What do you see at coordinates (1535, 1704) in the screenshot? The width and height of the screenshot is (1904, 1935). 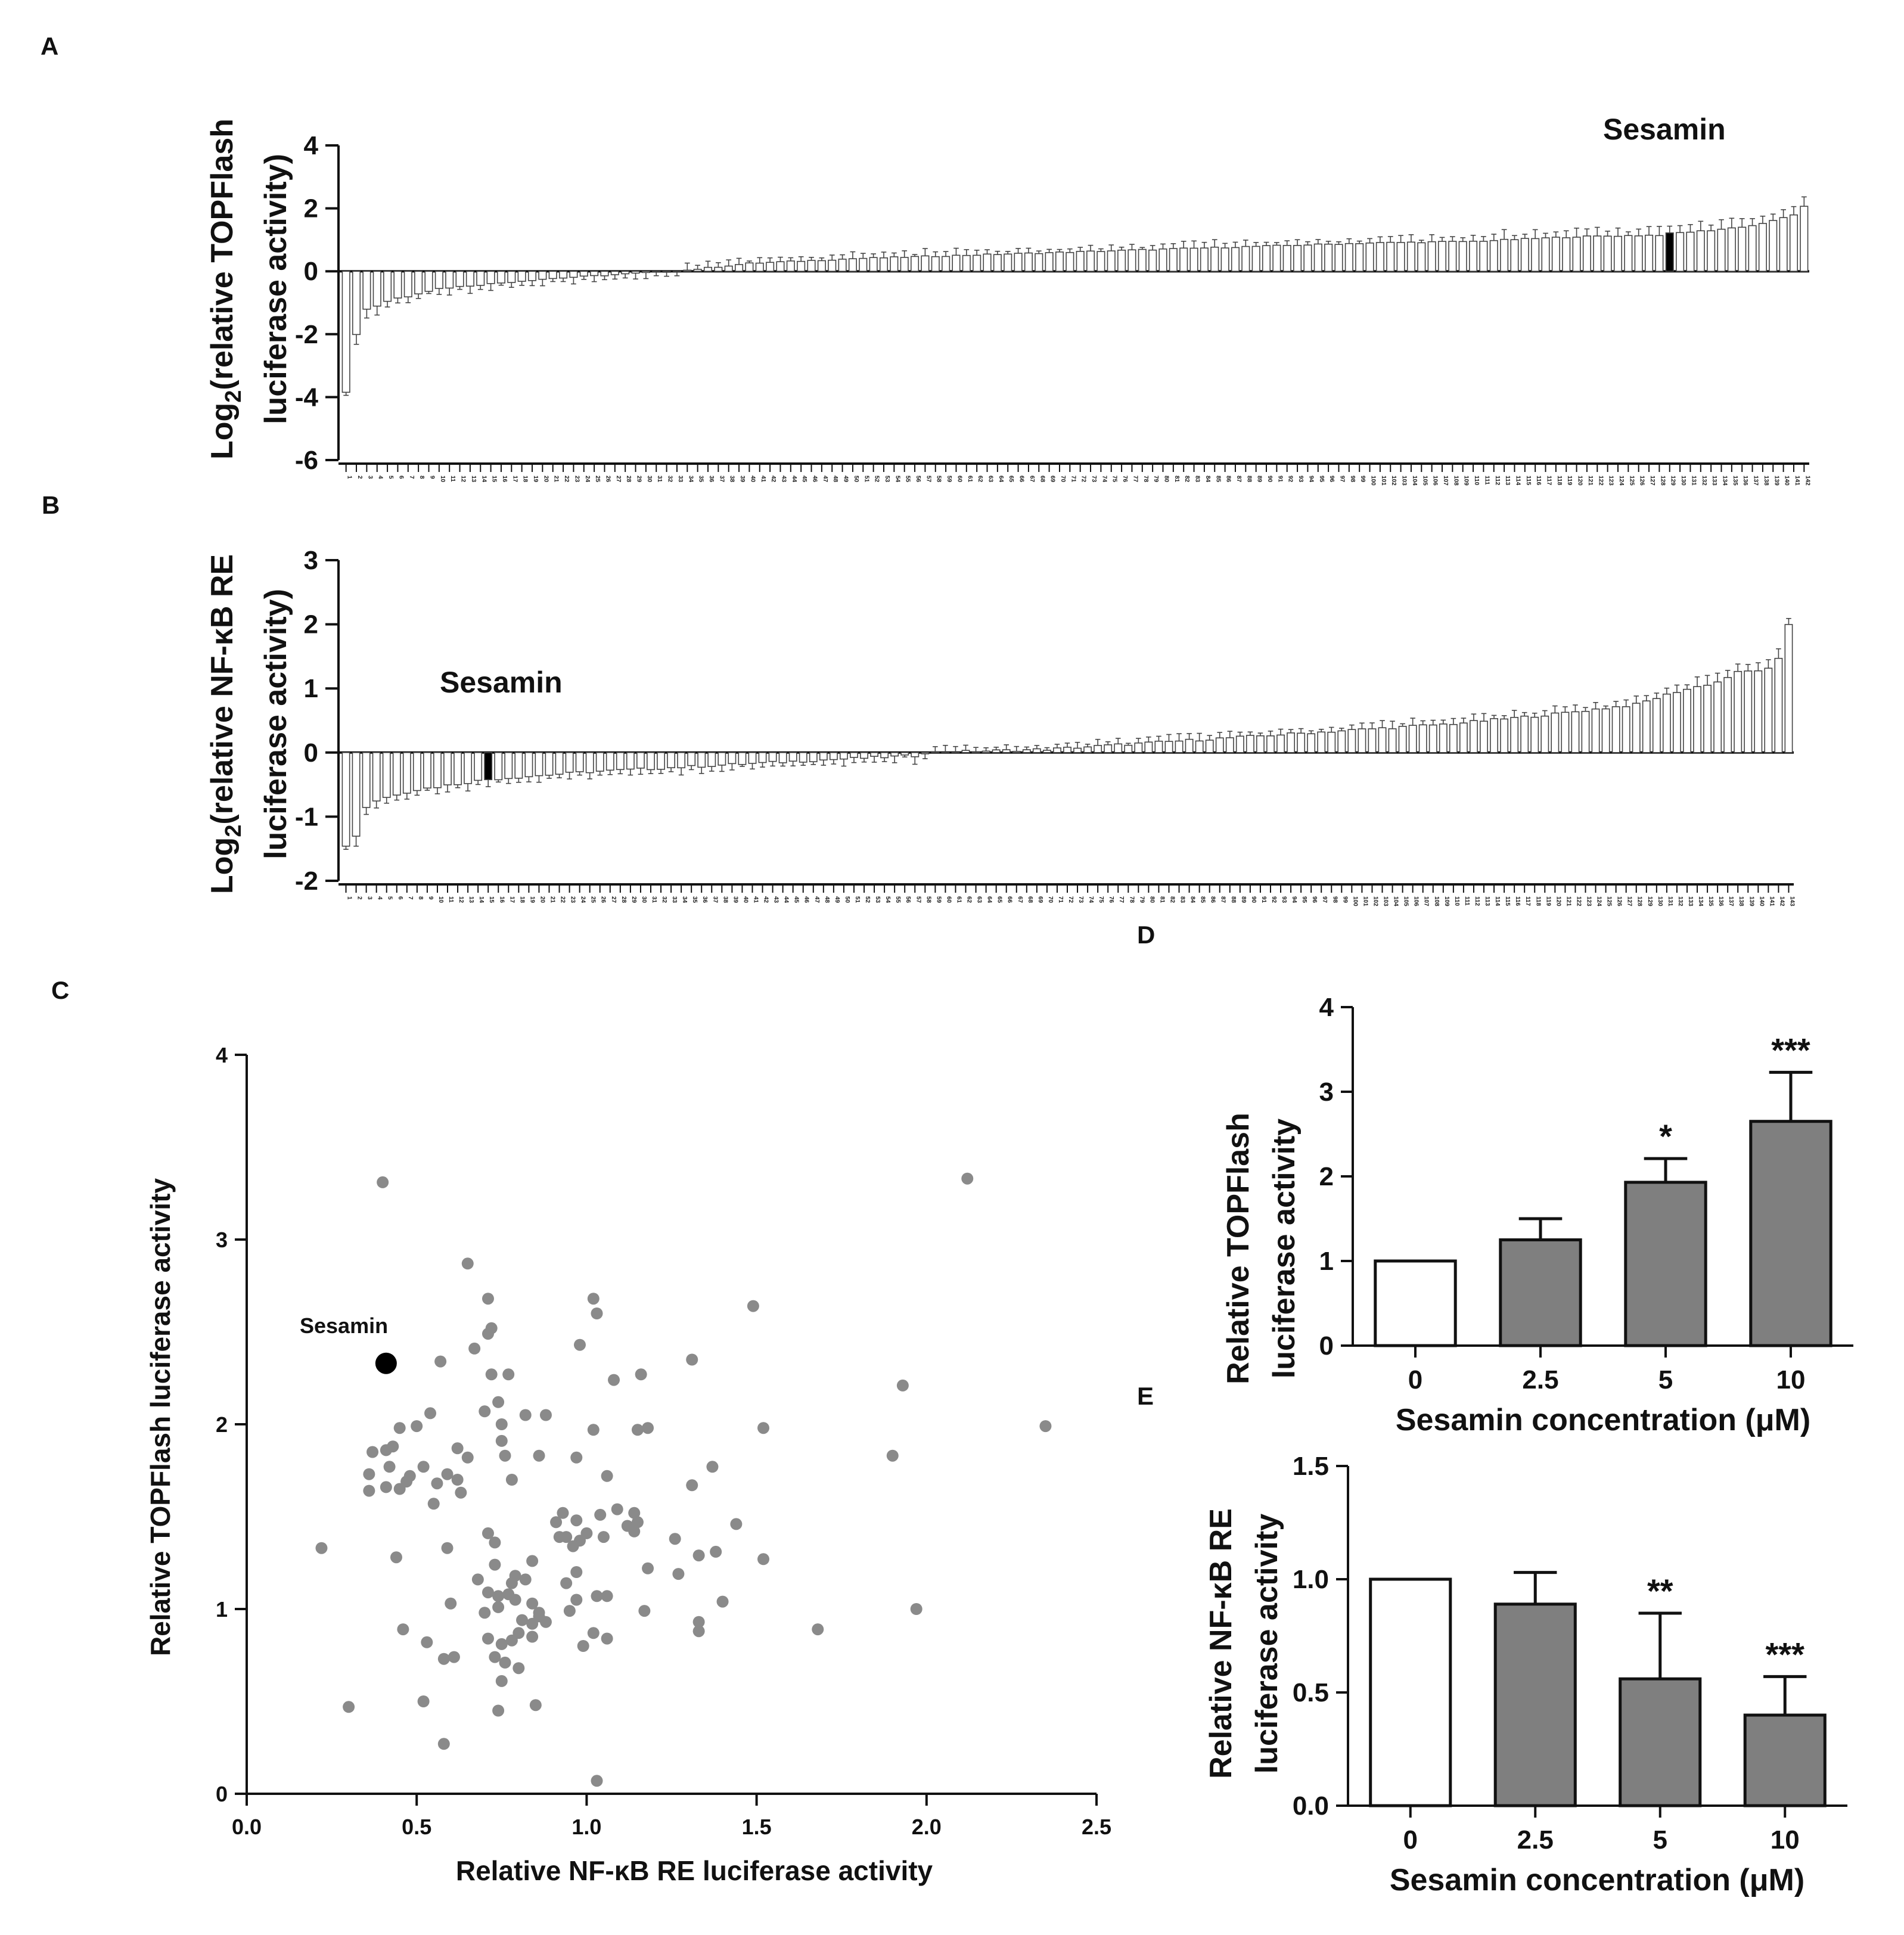 I see `bar-2.5` at bounding box center [1535, 1704].